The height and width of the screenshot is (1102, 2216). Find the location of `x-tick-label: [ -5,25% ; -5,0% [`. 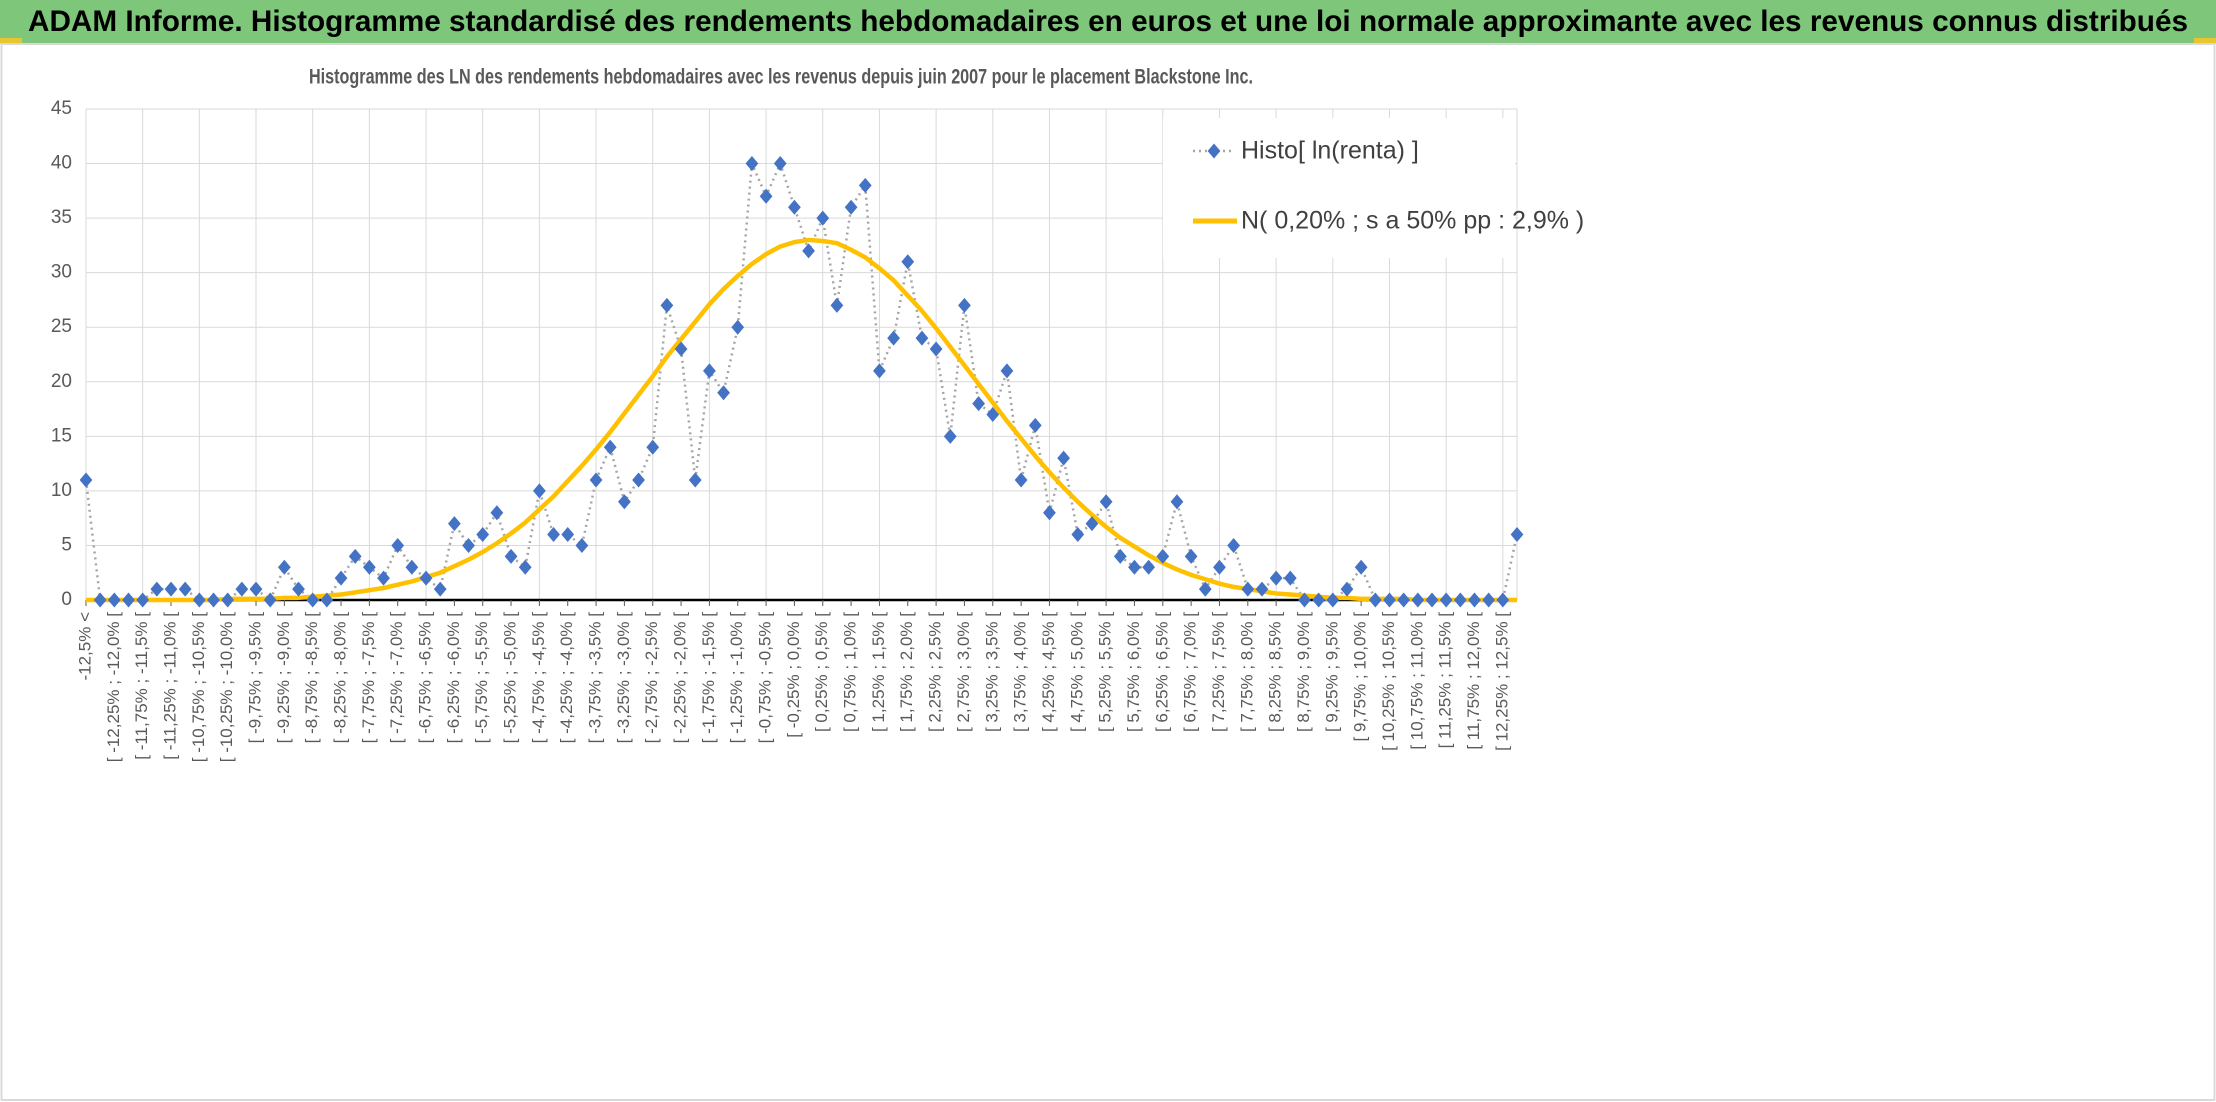

x-tick-label: [ -5,25% ; -5,0% [ is located at coordinates (510, 678).